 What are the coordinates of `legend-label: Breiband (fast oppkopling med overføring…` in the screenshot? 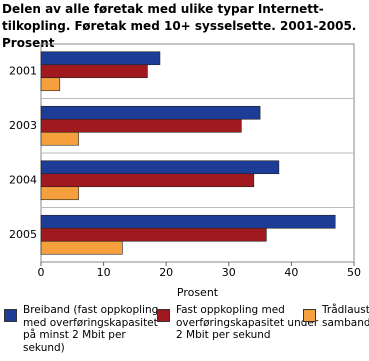 It's located at (91, 329).